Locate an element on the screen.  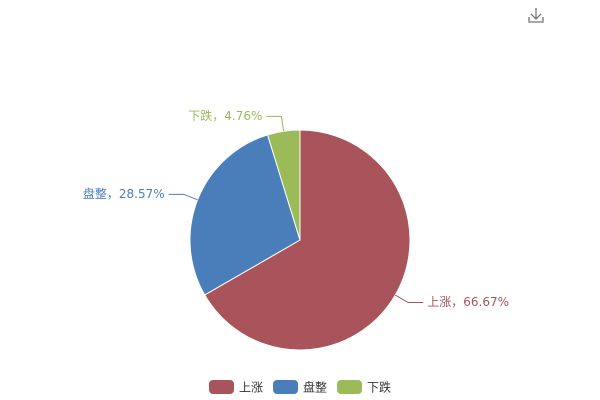
legend-label: 下跌 is located at coordinates (379, 387).